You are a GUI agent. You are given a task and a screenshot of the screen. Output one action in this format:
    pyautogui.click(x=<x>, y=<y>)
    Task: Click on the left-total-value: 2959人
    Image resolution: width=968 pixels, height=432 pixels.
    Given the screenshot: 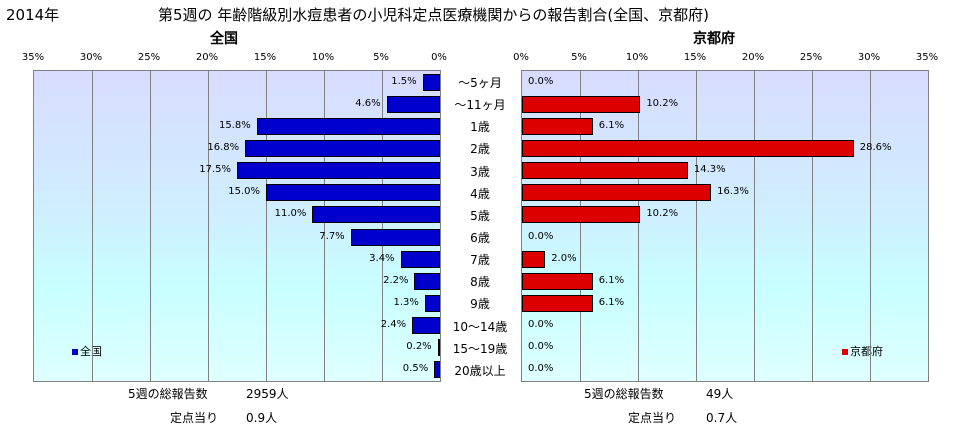 What is the action you would take?
    pyautogui.click(x=267, y=394)
    